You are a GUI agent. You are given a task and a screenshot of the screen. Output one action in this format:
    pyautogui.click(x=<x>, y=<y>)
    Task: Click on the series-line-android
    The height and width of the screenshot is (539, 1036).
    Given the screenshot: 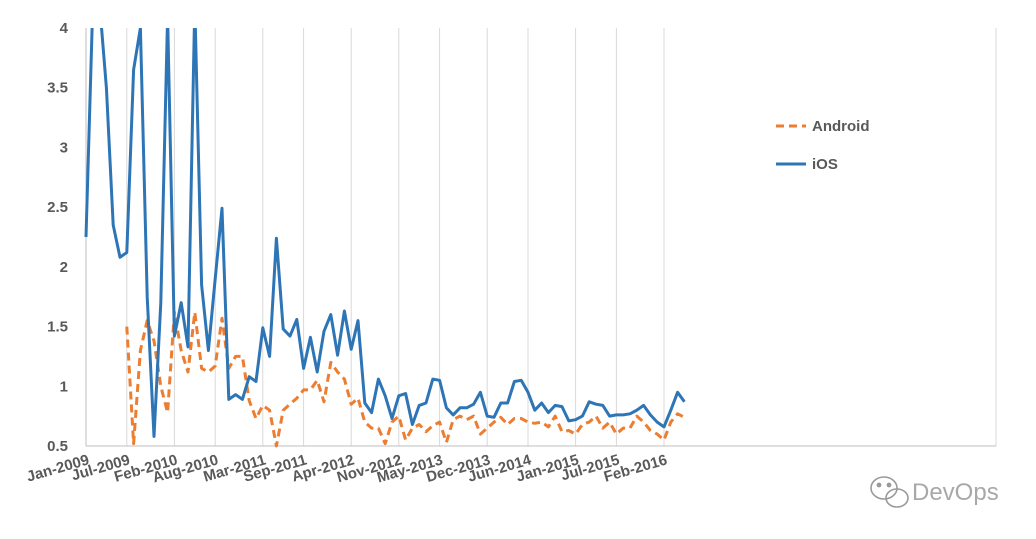 What is the action you would take?
    pyautogui.click(x=405, y=379)
    